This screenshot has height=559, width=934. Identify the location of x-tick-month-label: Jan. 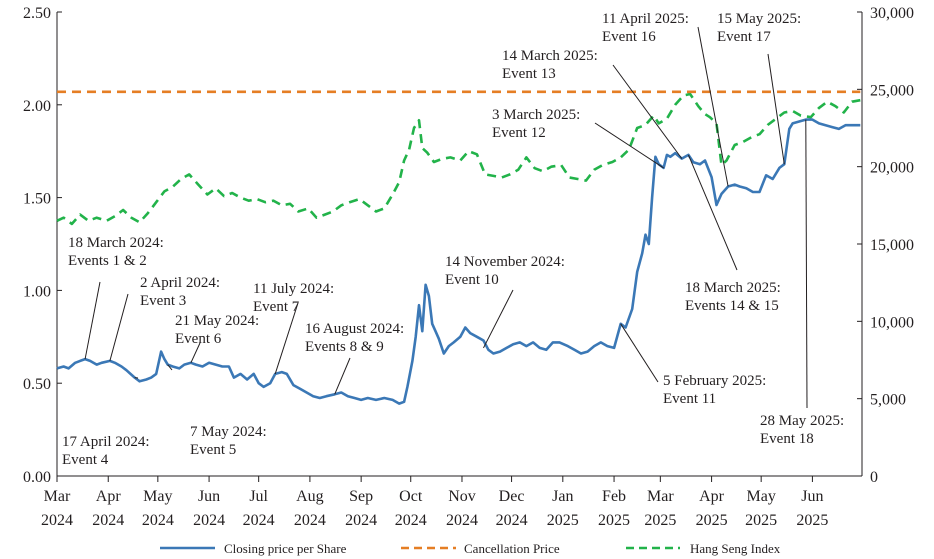
(562, 496).